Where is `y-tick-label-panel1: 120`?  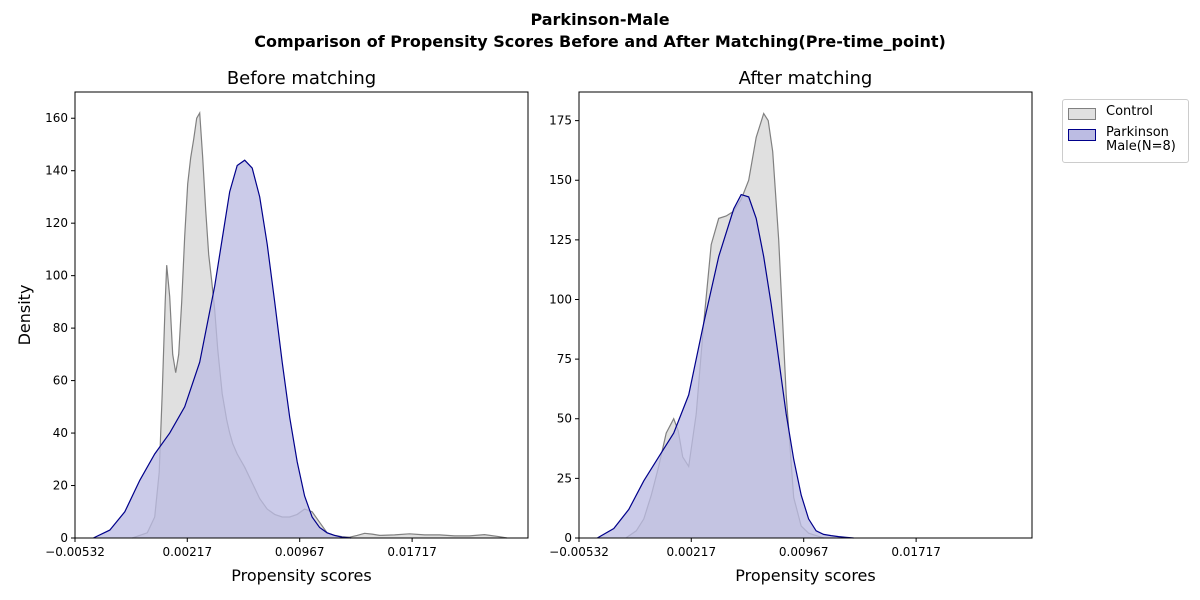
y-tick-label-panel1: 120 is located at coordinates (56, 223).